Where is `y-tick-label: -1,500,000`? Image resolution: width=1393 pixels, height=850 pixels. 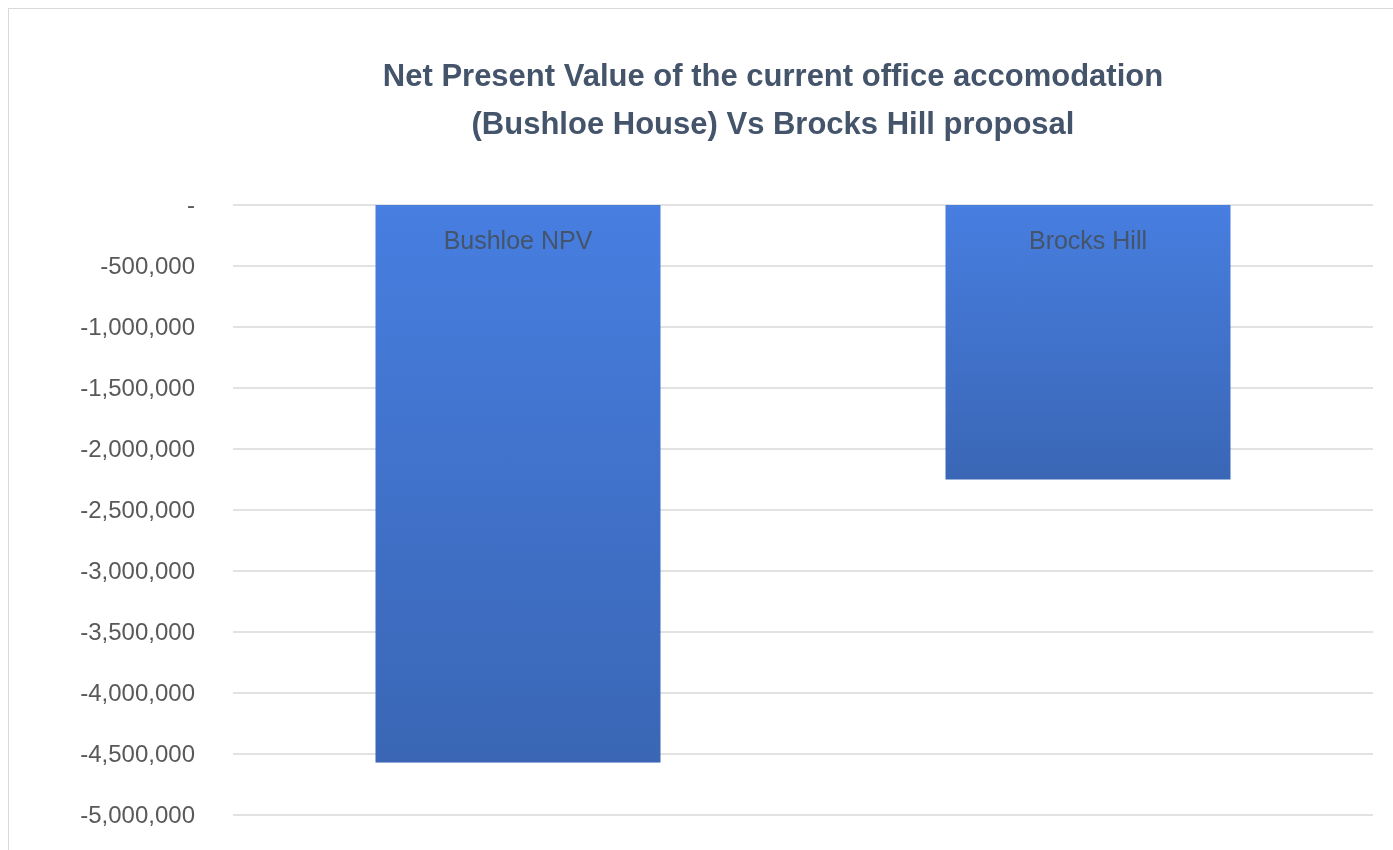
y-tick-label: -1,500,000 is located at coordinates (137, 388).